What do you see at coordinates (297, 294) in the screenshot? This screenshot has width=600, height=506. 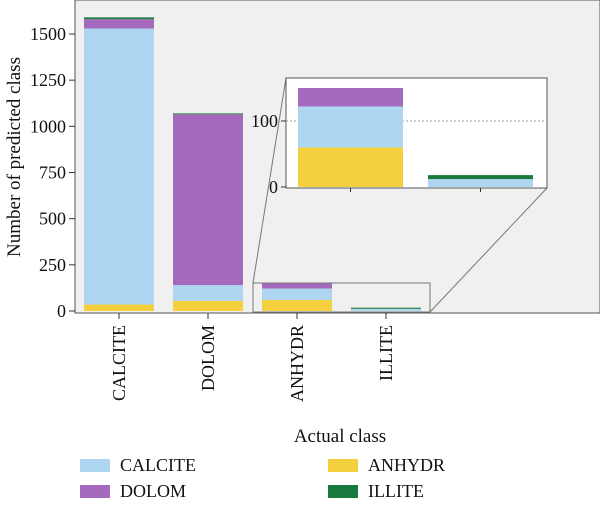 I see `bar-anhydr-calcite` at bounding box center [297, 294].